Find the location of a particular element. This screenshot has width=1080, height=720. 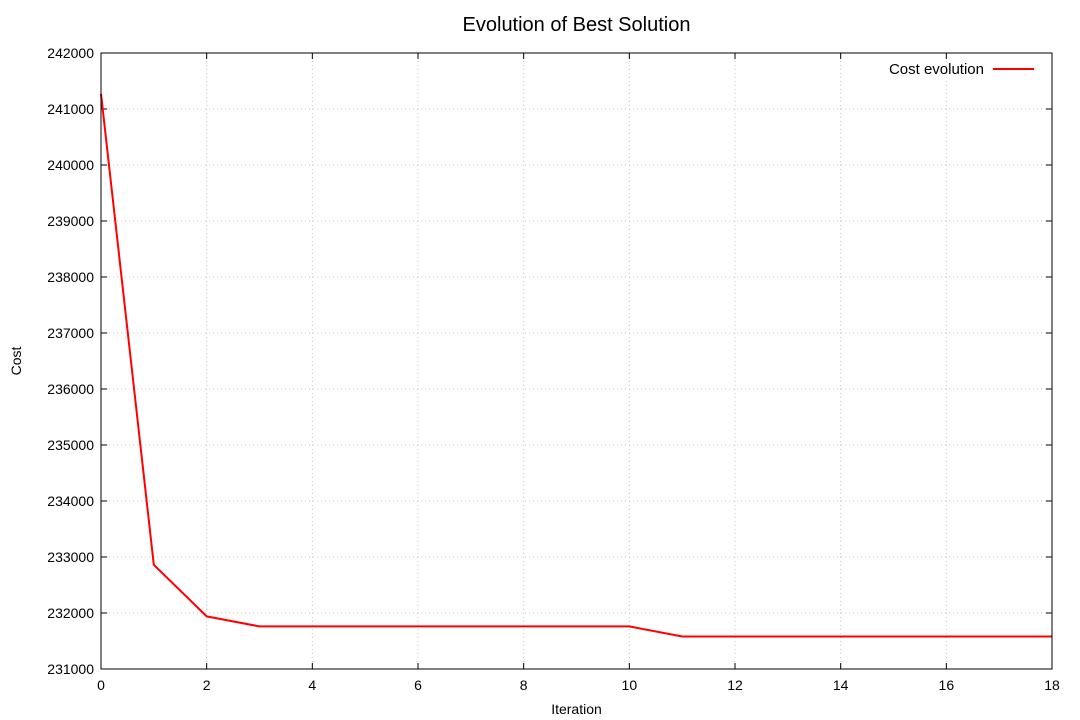

x-tick-label: 18 is located at coordinates (1052, 685).